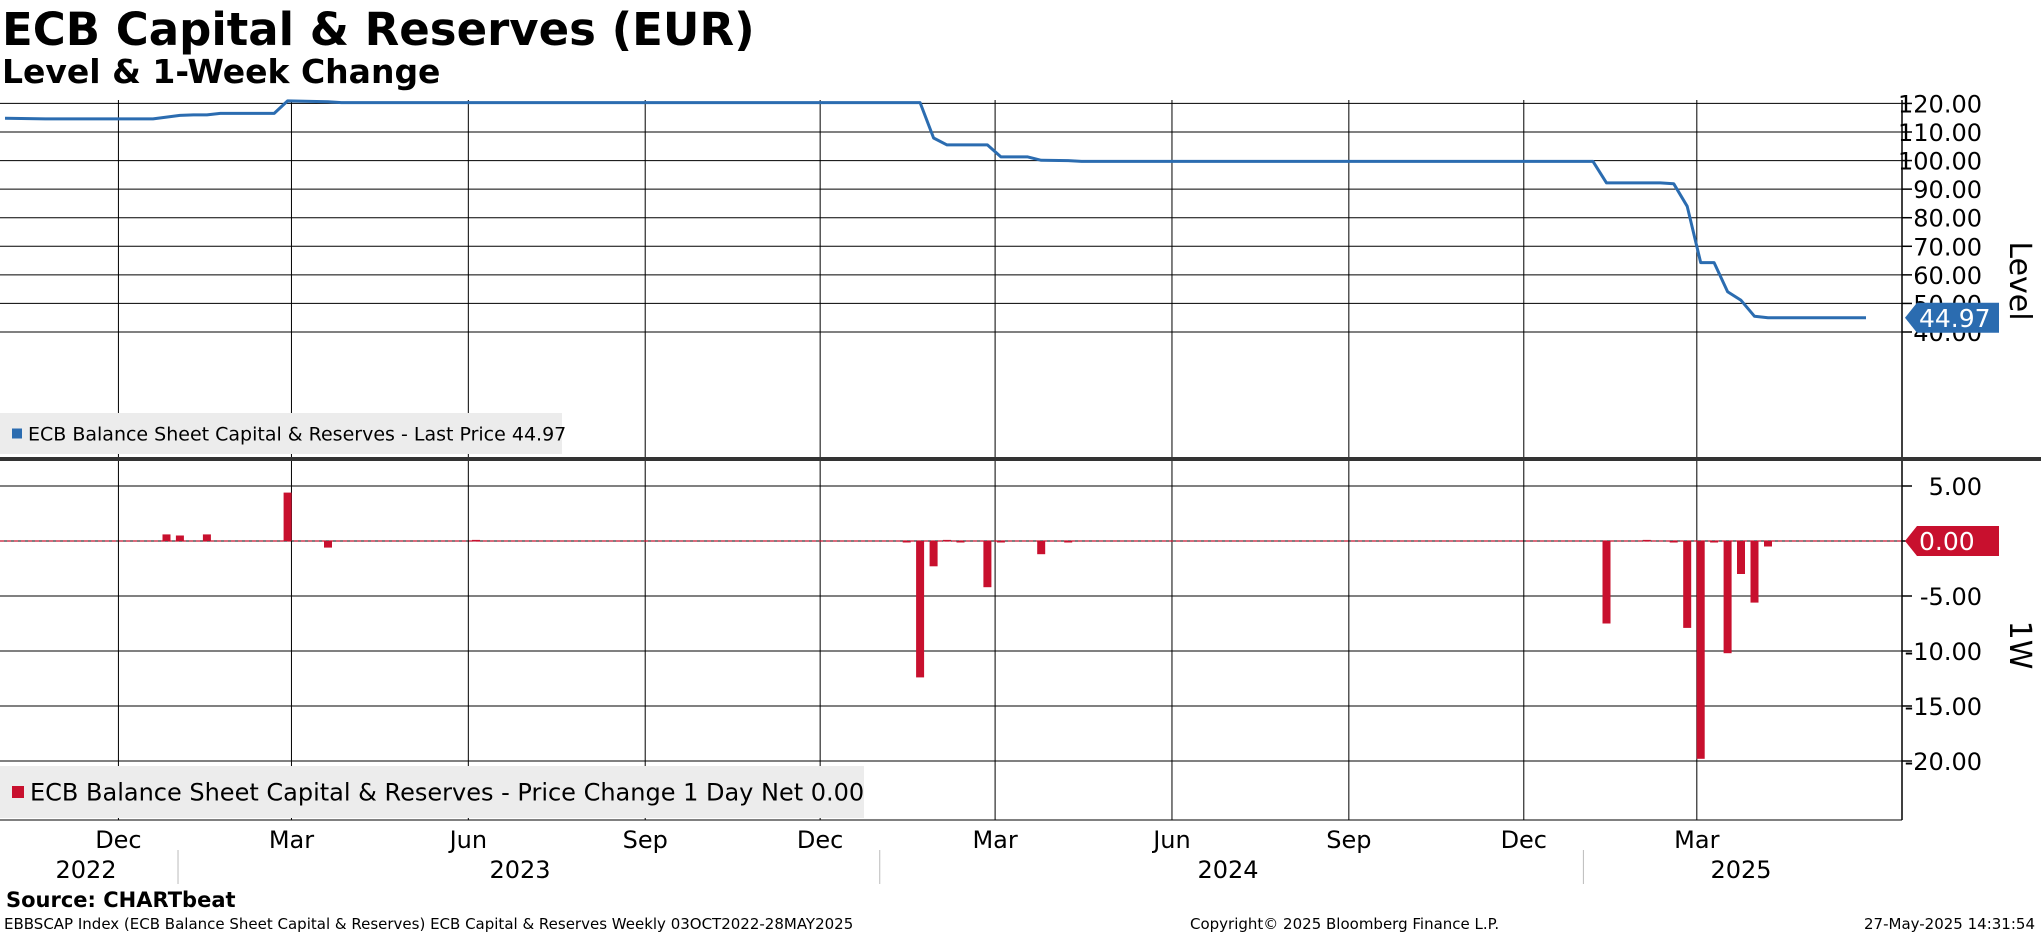  I want to click on level-y-tick-label: 120.00, so click(1940, 104).